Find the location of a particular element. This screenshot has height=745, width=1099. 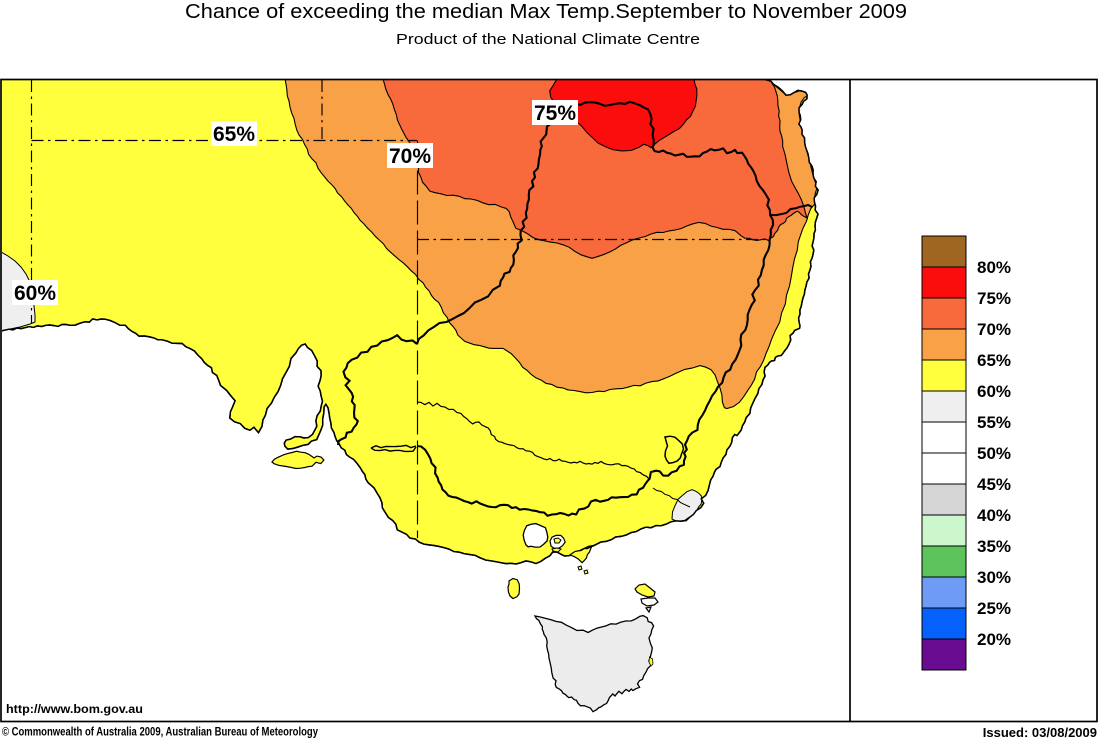

svg-text: 35% is located at coordinates (994, 546).